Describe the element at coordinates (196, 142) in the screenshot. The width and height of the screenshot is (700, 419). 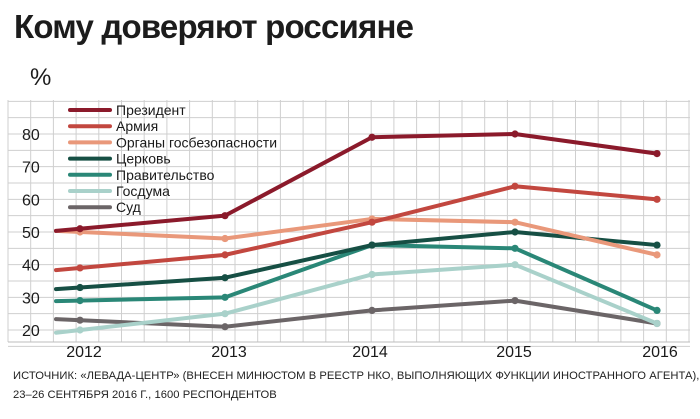
I see `legend-label: Органы госбезопасности` at that location.